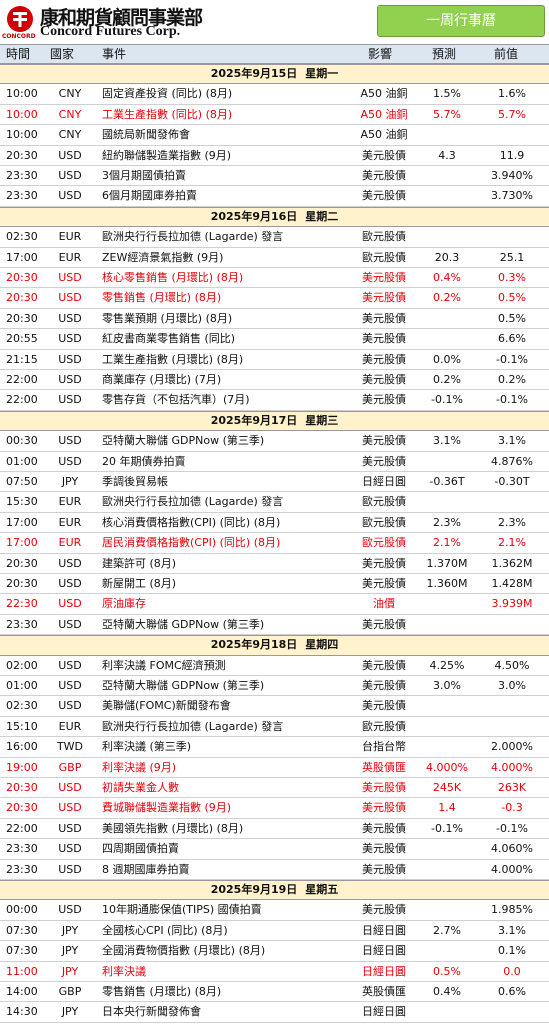 This screenshot has height=1024, width=549. Describe the element at coordinates (20, 19) in the screenshot. I see `logo-icon` at that location.